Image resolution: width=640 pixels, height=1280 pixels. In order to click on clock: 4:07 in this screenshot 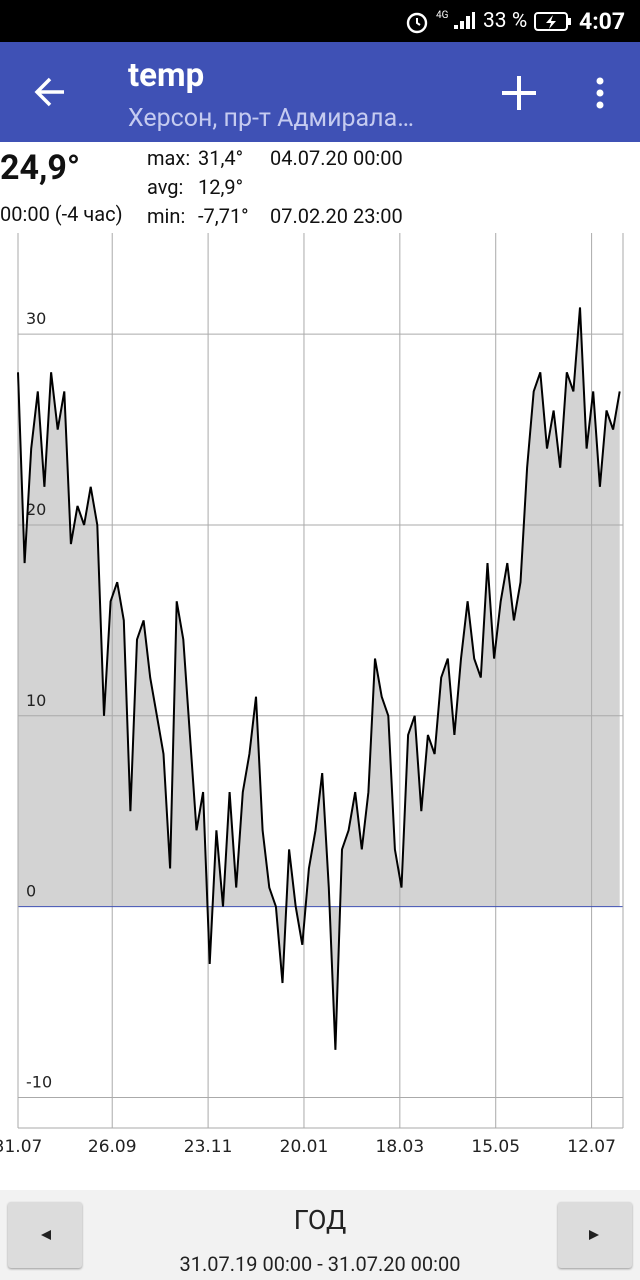, I will do `click(602, 21)`.